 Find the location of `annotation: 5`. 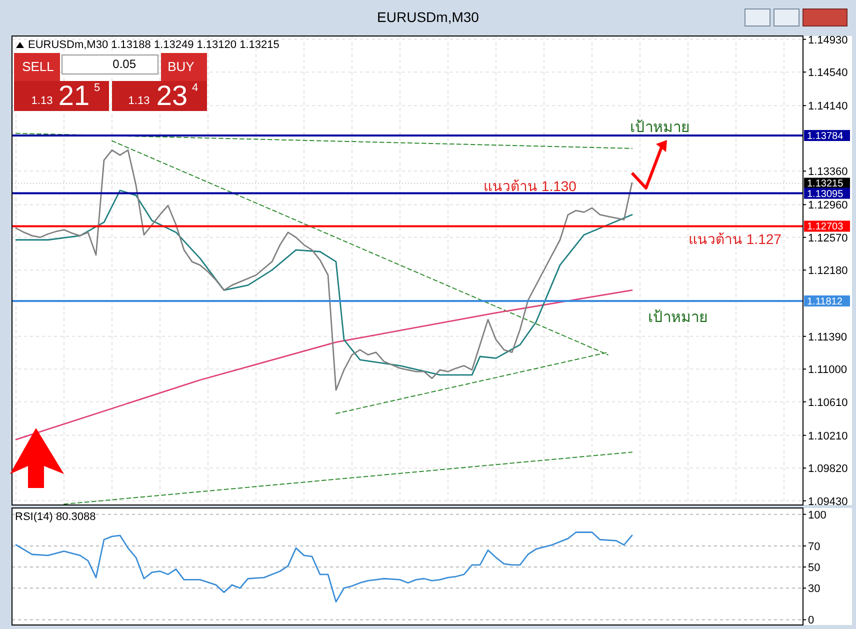

annotation: 5 is located at coordinates (97, 88).